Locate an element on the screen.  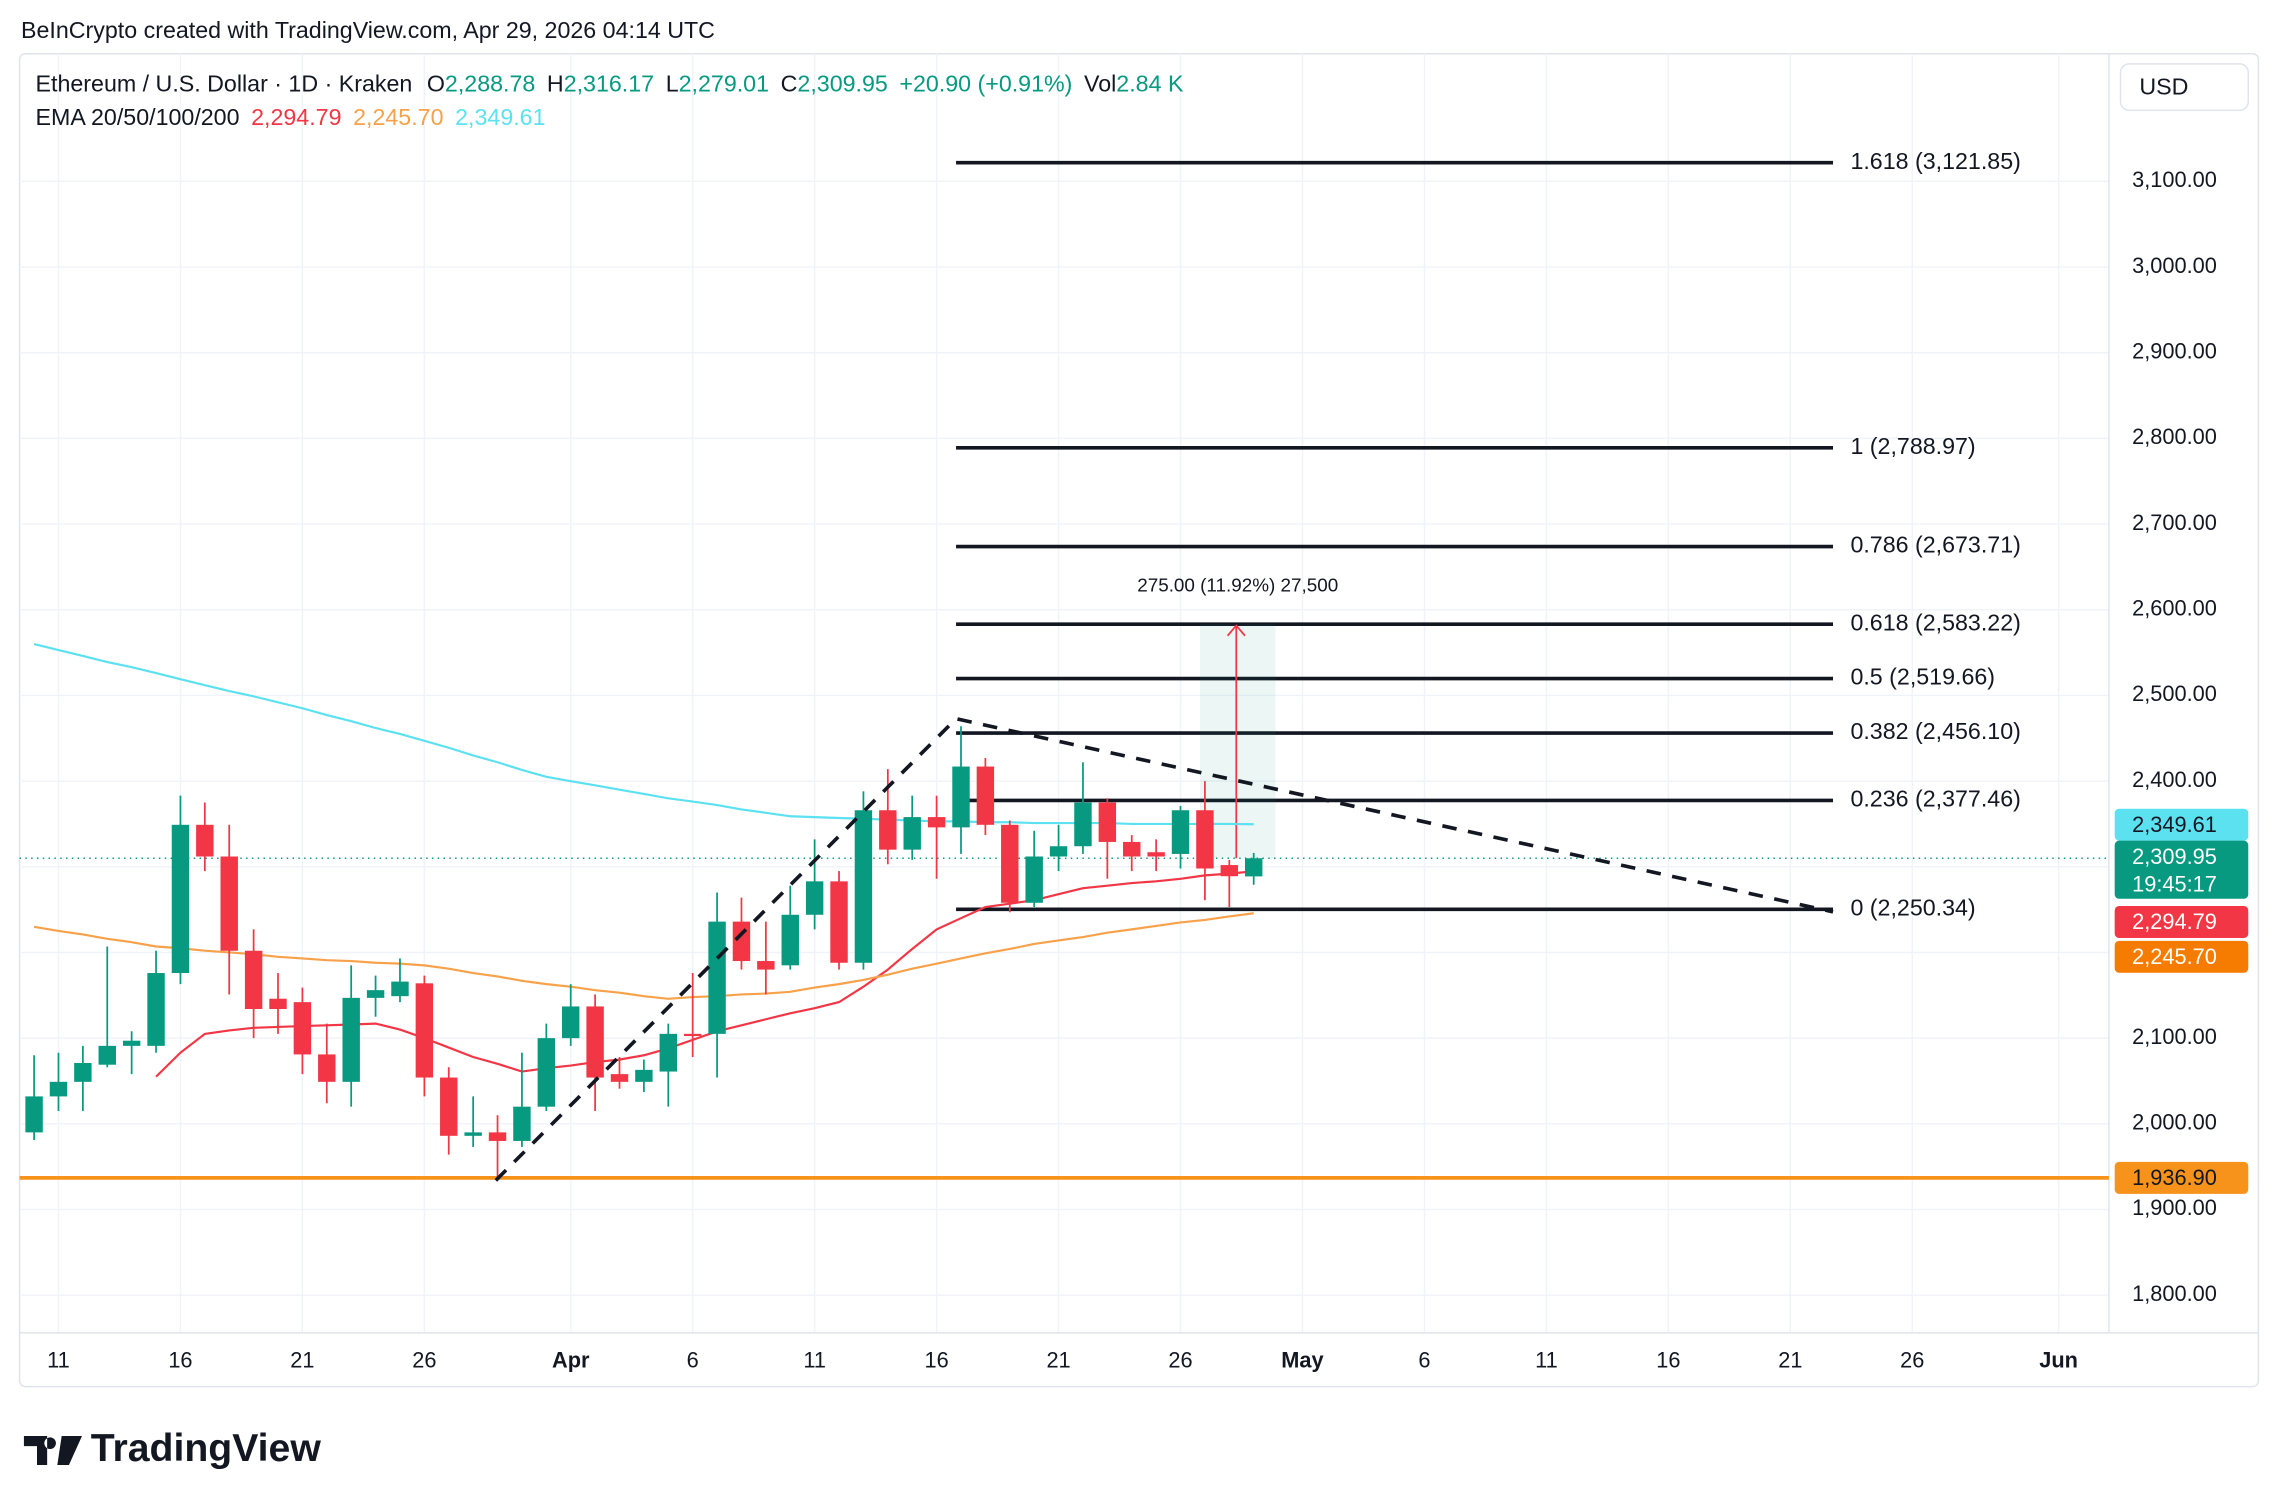
measure-arrowhead is located at coordinates (1236, 630).